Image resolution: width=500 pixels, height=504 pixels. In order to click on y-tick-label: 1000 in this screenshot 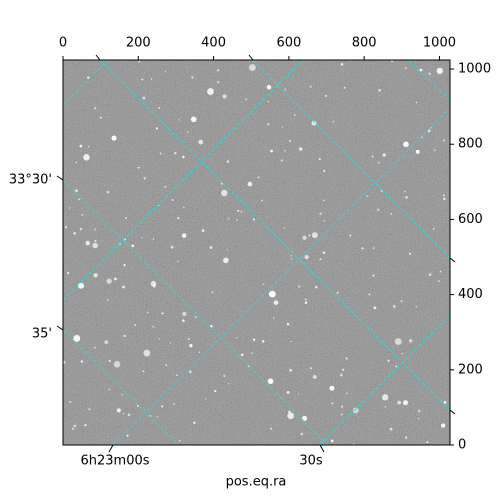, I will do `click(474, 69)`.